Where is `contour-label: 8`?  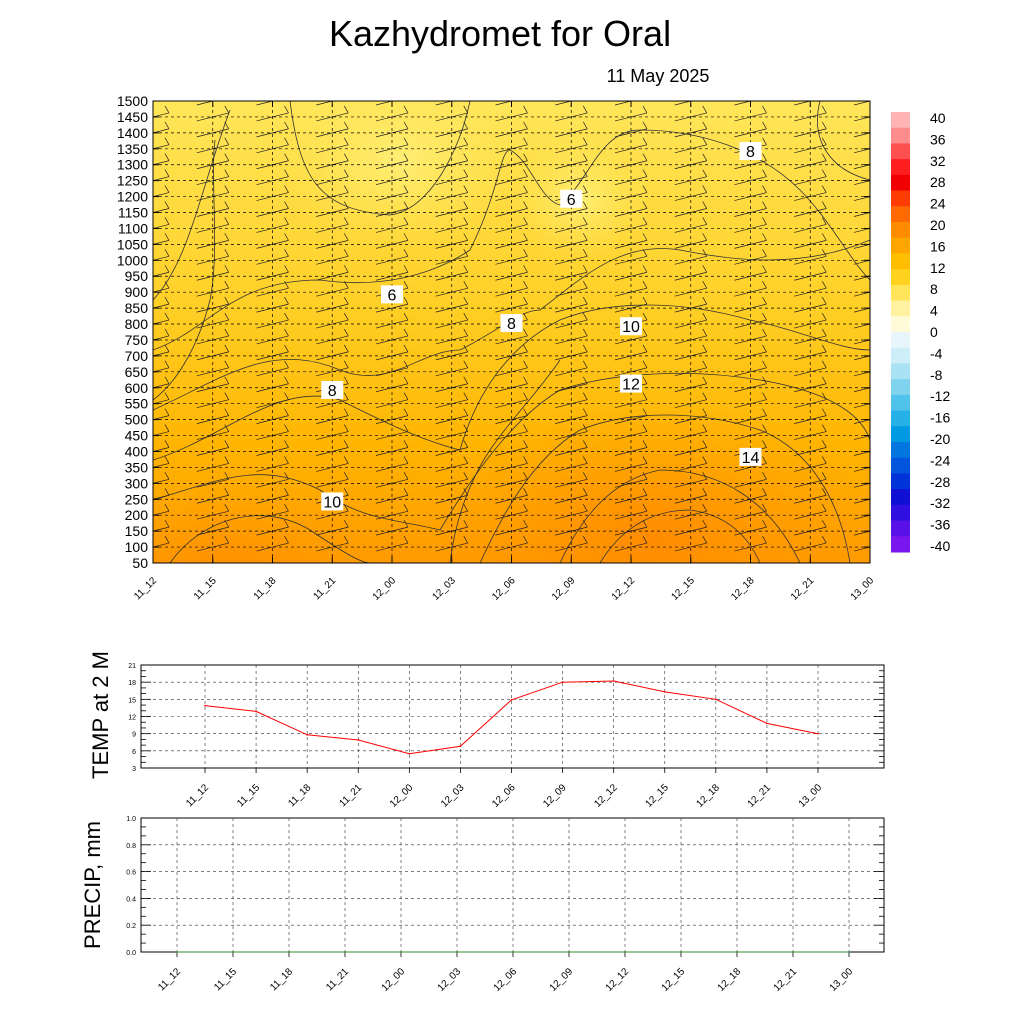 contour-label: 8 is located at coordinates (332, 391).